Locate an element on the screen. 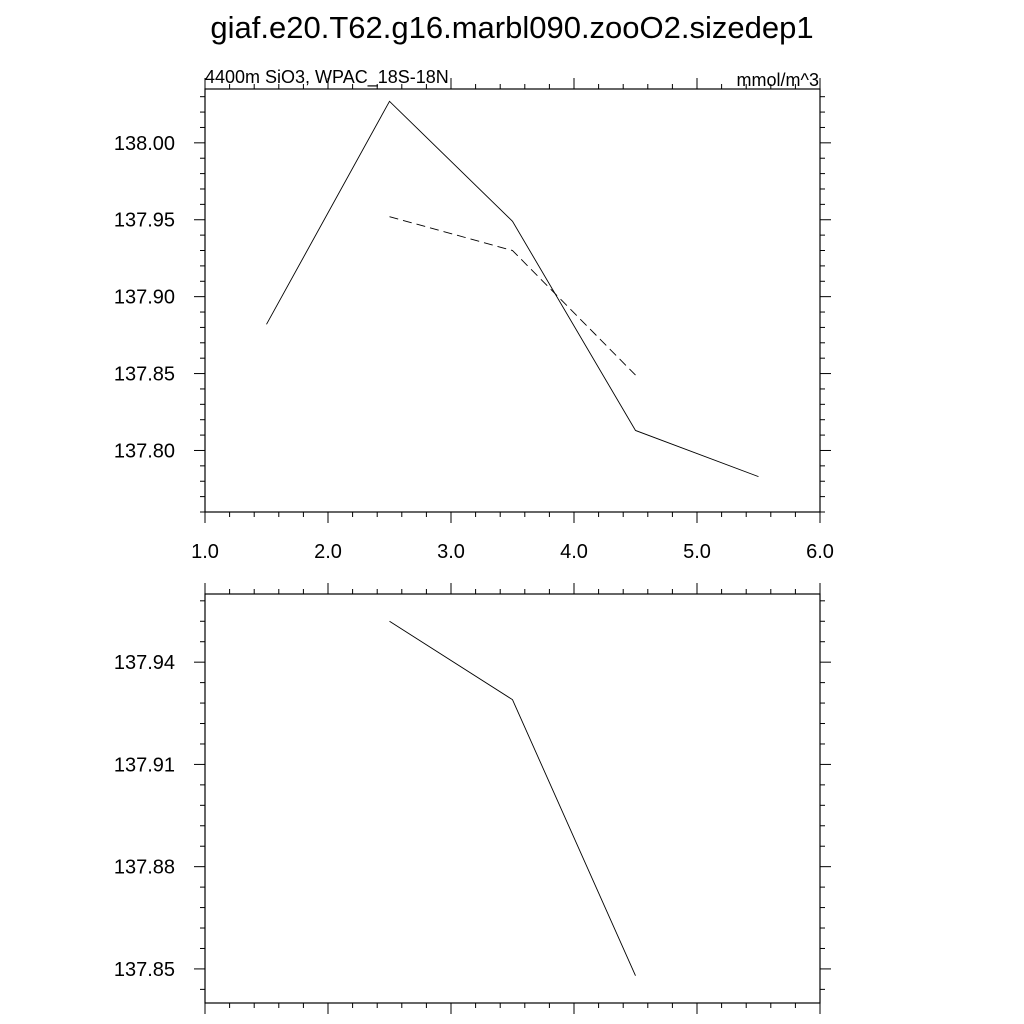  chart-title: giaf.e20.T62.g16.marbl090.zooO2.sizedep1 is located at coordinates (511, 27).